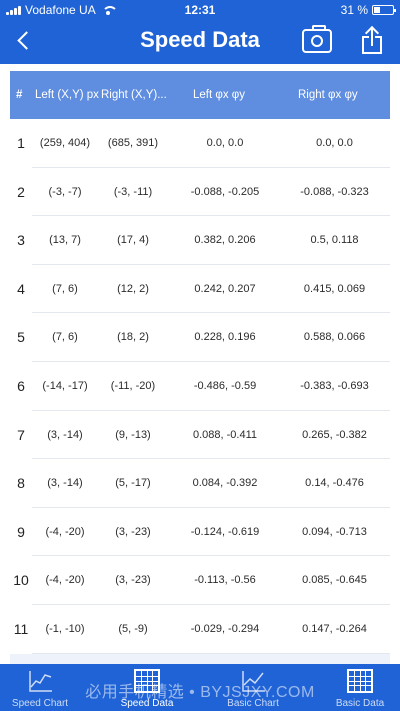 This screenshot has height=711, width=400. What do you see at coordinates (21, 337) in the screenshot?
I see `row-index: 5` at bounding box center [21, 337].